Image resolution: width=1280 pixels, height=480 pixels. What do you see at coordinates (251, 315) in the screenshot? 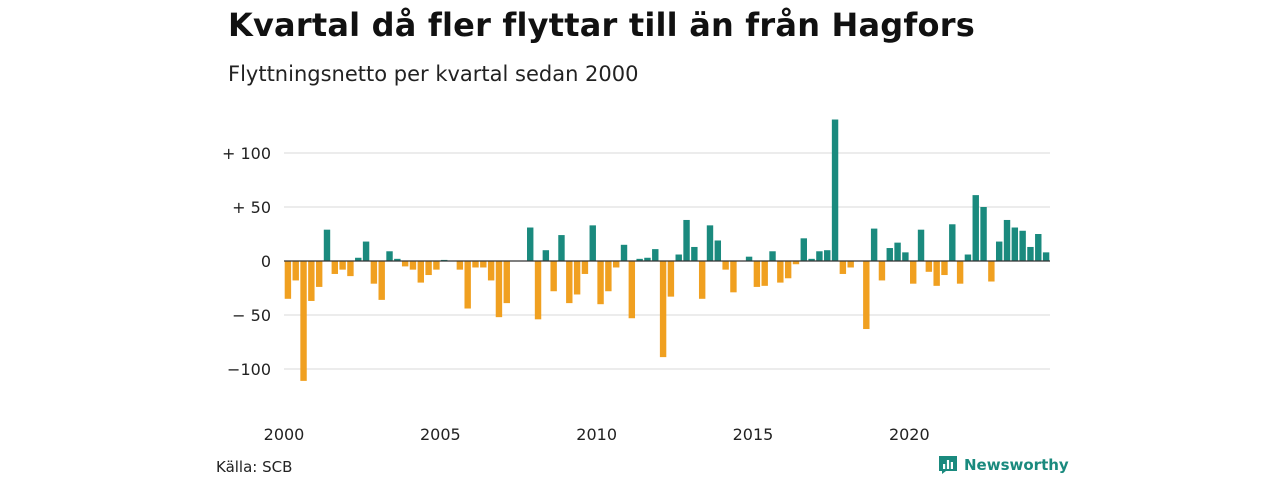
I see `y-tick-label: − 50` at bounding box center [251, 315].